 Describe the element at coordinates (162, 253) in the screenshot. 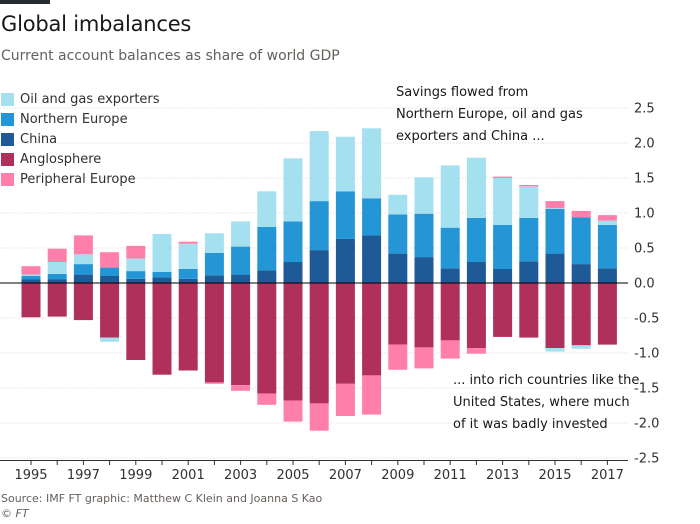

I see `bar-oil-and-gas-exporters-2000` at that location.